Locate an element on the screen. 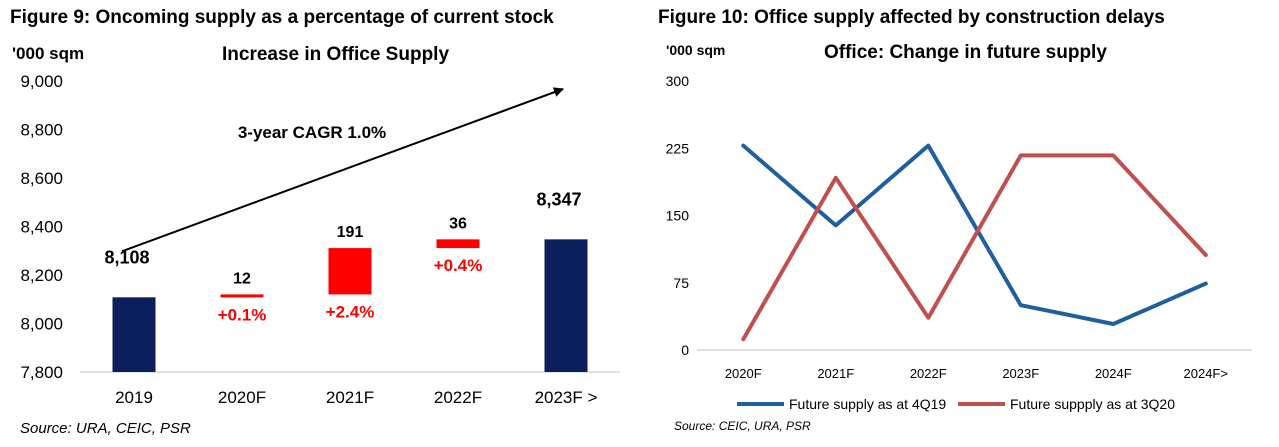  figure-9-source: Source: URA, CEIC, PSR is located at coordinates (105, 428).